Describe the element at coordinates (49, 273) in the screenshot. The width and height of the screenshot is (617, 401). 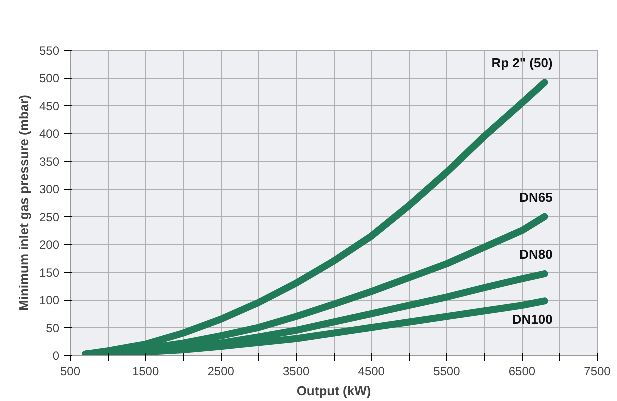
I see `y-tick-label: 150` at that location.